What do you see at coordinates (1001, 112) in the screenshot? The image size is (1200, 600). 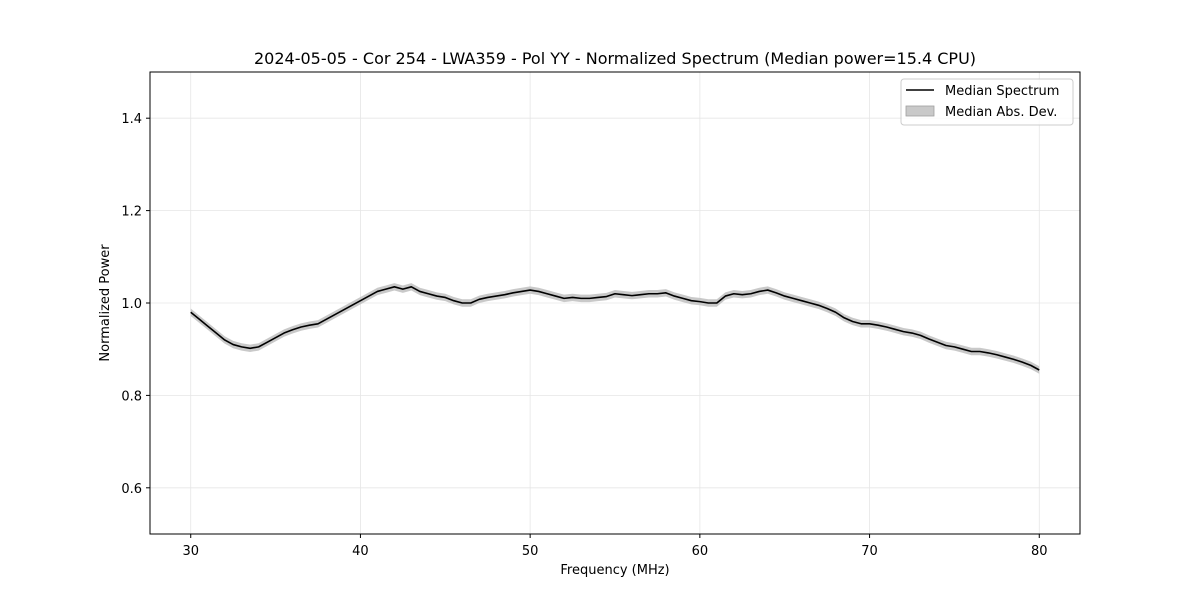 I see `legend-mad-label: Median Abs. Dev.` at bounding box center [1001, 112].